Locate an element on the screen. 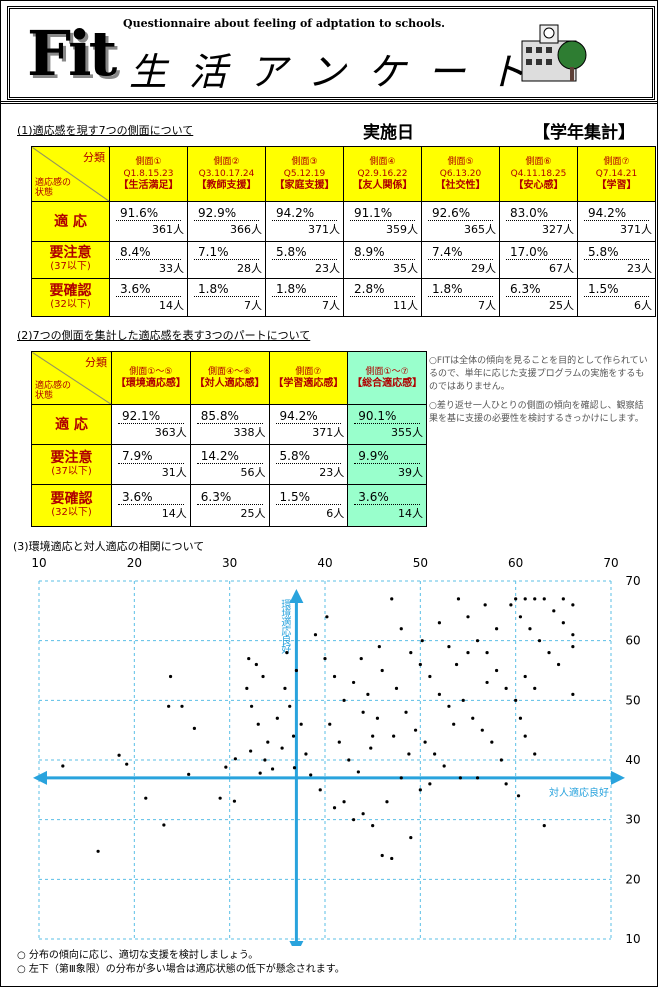  count: 11人 is located at coordinates (405, 305).